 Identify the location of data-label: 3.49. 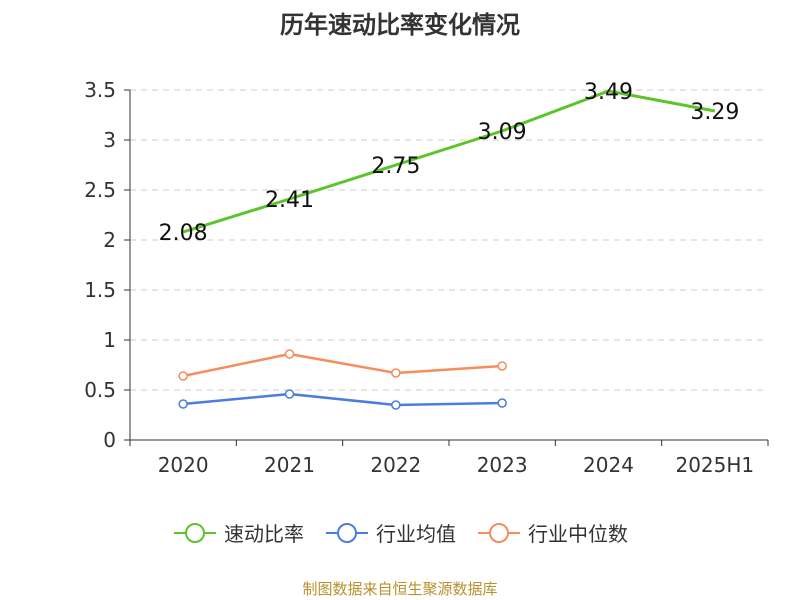
(608, 92).